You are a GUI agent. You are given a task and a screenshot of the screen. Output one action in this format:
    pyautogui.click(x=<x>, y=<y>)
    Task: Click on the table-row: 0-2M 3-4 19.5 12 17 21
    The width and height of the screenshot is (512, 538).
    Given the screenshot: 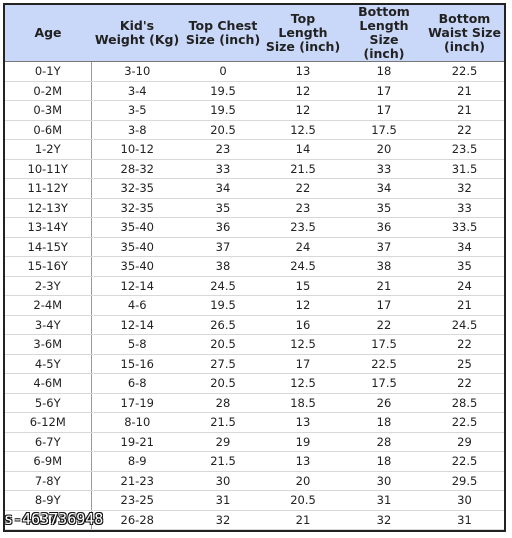 What is the action you would take?
    pyautogui.click(x=254, y=91)
    